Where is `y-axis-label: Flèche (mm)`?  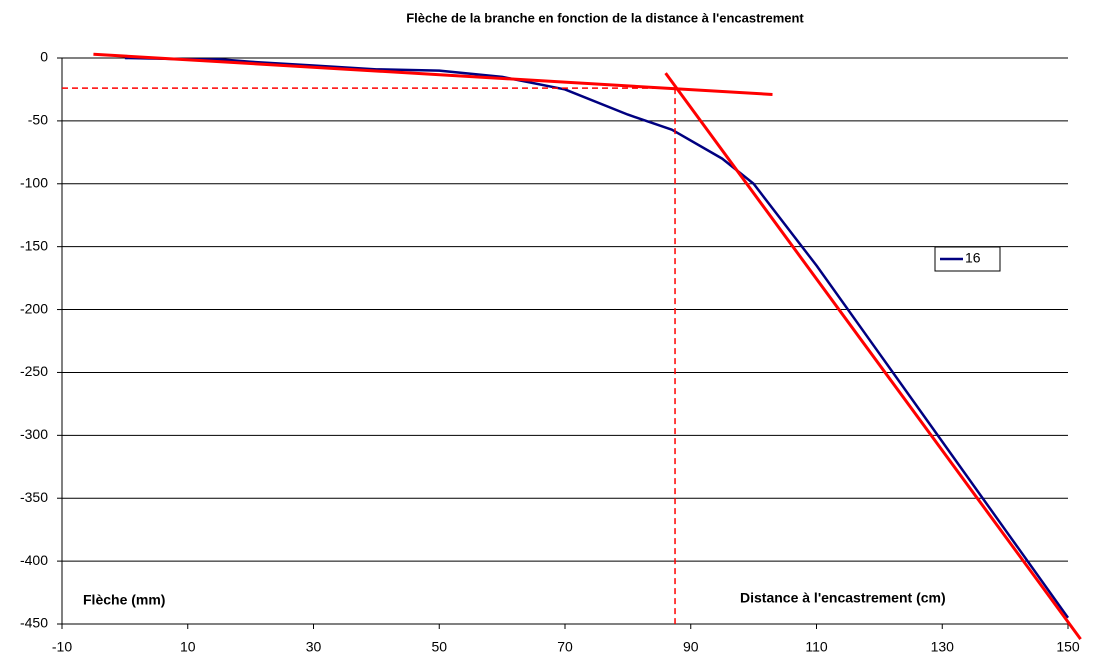
y-axis-label: Flèche (mm) is located at coordinates (124, 600).